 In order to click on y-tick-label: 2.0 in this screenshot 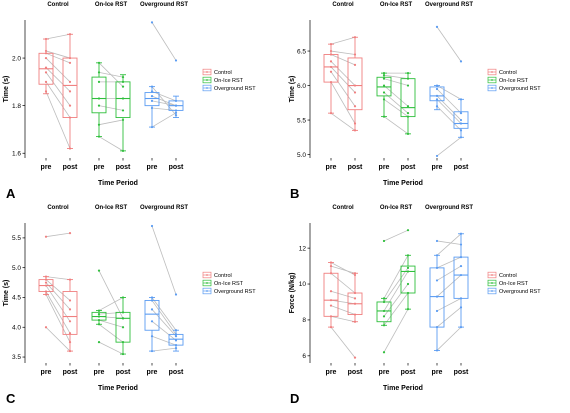, I will do `click(16, 58)`.